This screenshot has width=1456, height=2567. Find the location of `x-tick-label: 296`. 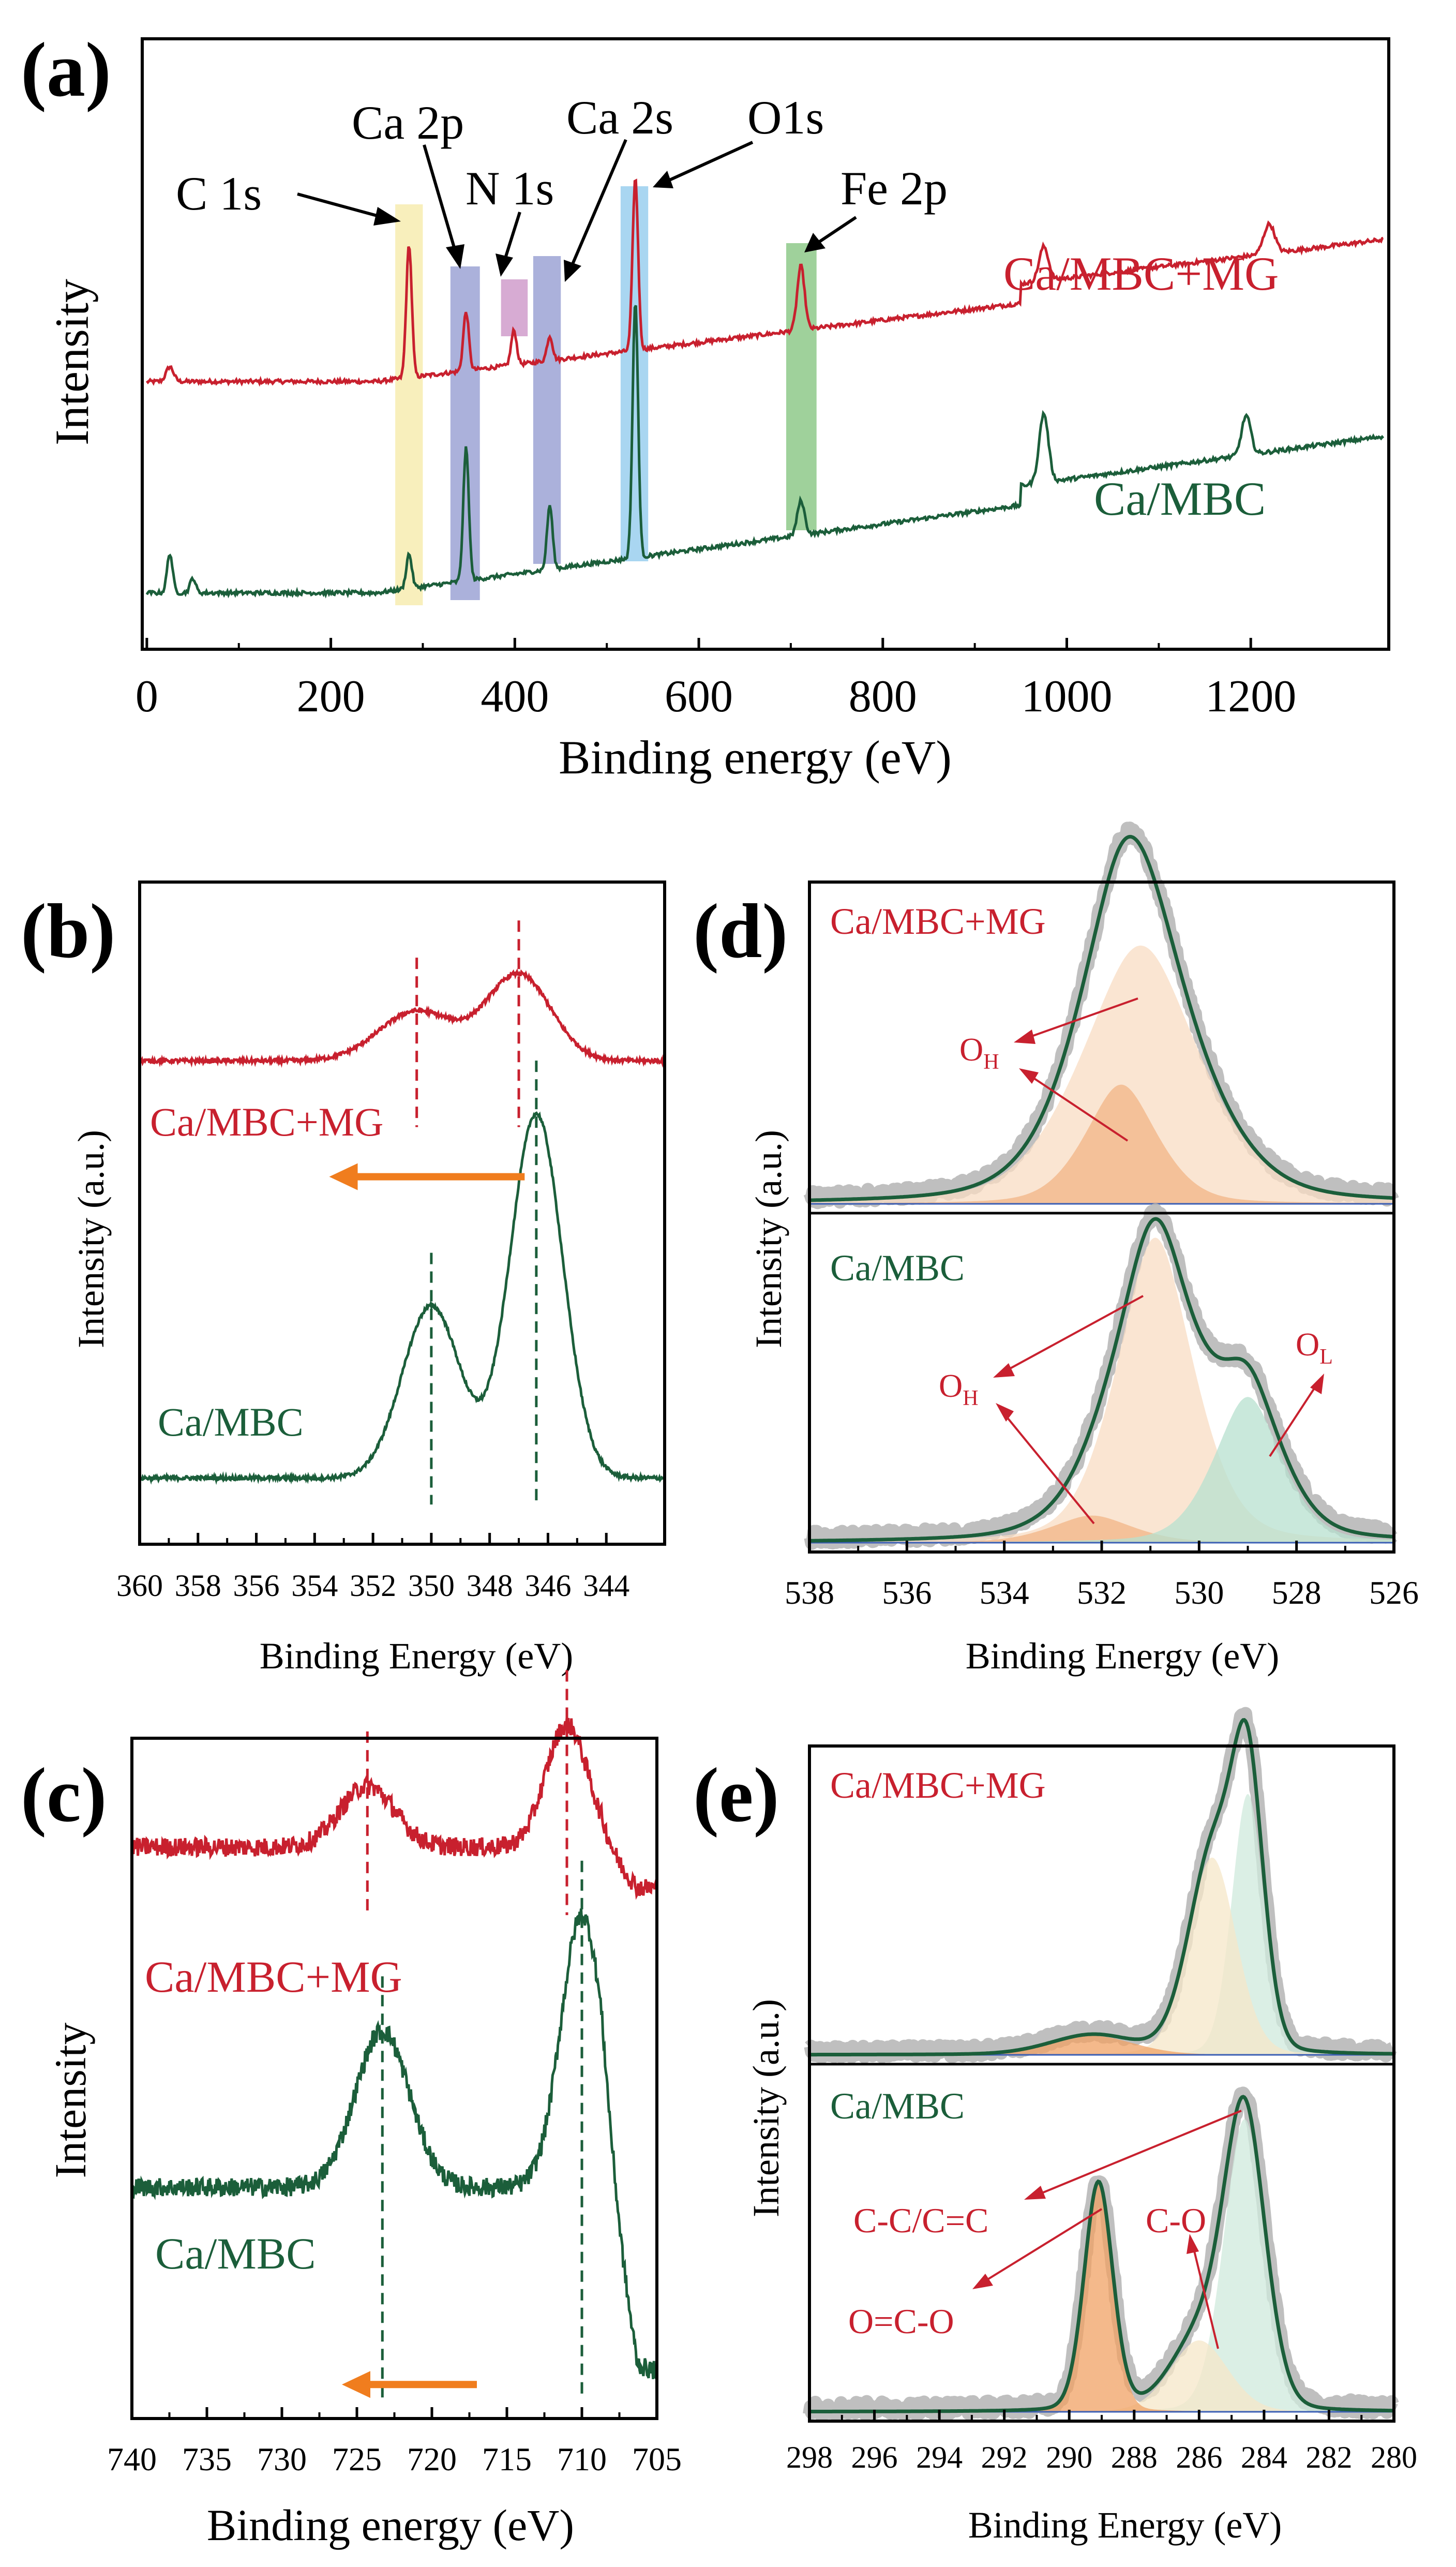

x-tick-label: 296 is located at coordinates (874, 2457).